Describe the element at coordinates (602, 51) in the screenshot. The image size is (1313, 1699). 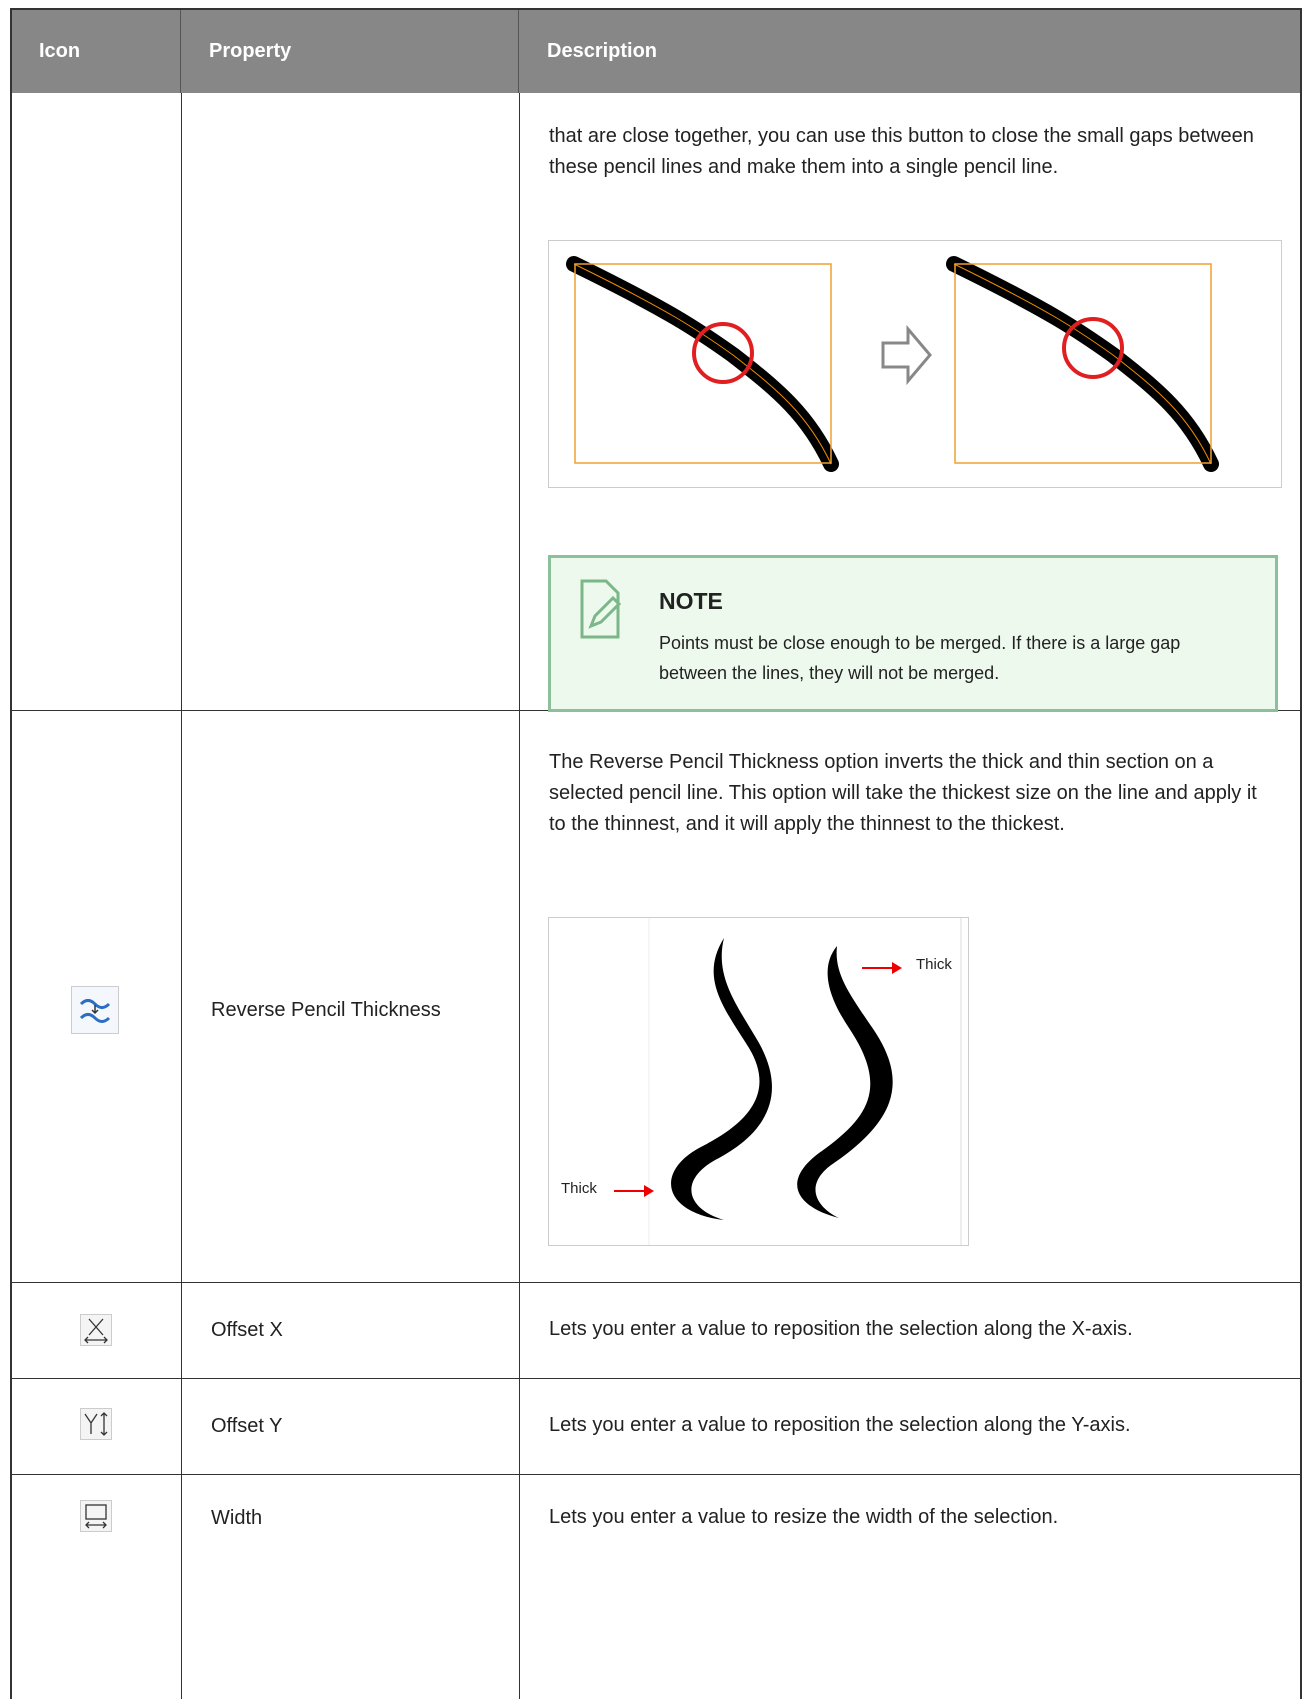
I see `header-text: Description` at that location.